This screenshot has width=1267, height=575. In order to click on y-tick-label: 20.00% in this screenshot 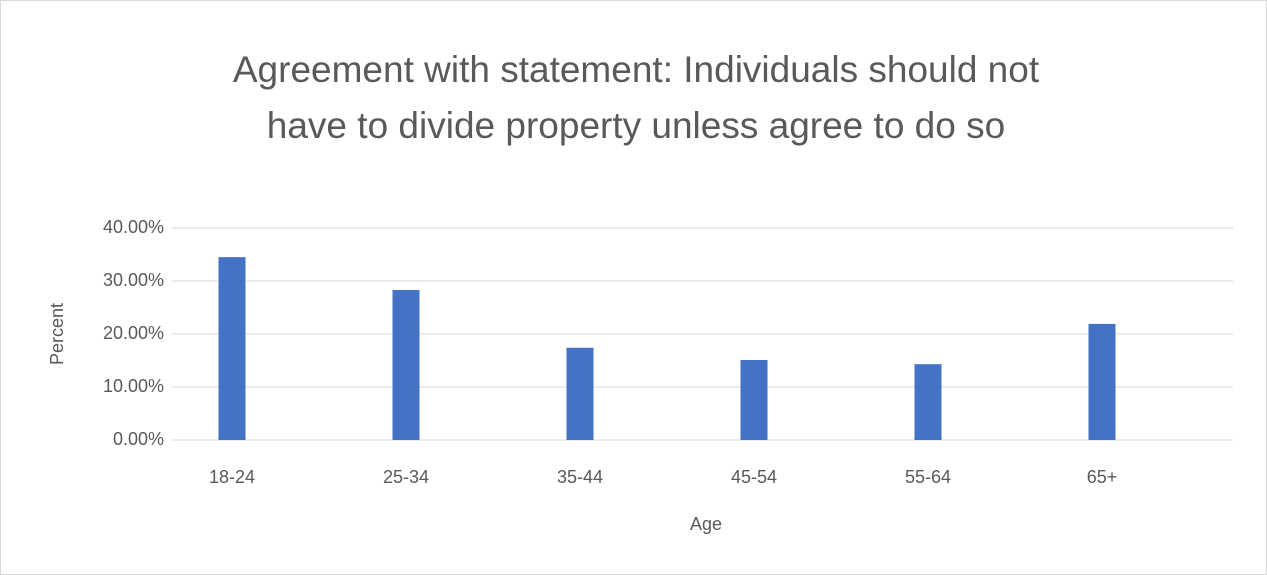, I will do `click(133, 333)`.